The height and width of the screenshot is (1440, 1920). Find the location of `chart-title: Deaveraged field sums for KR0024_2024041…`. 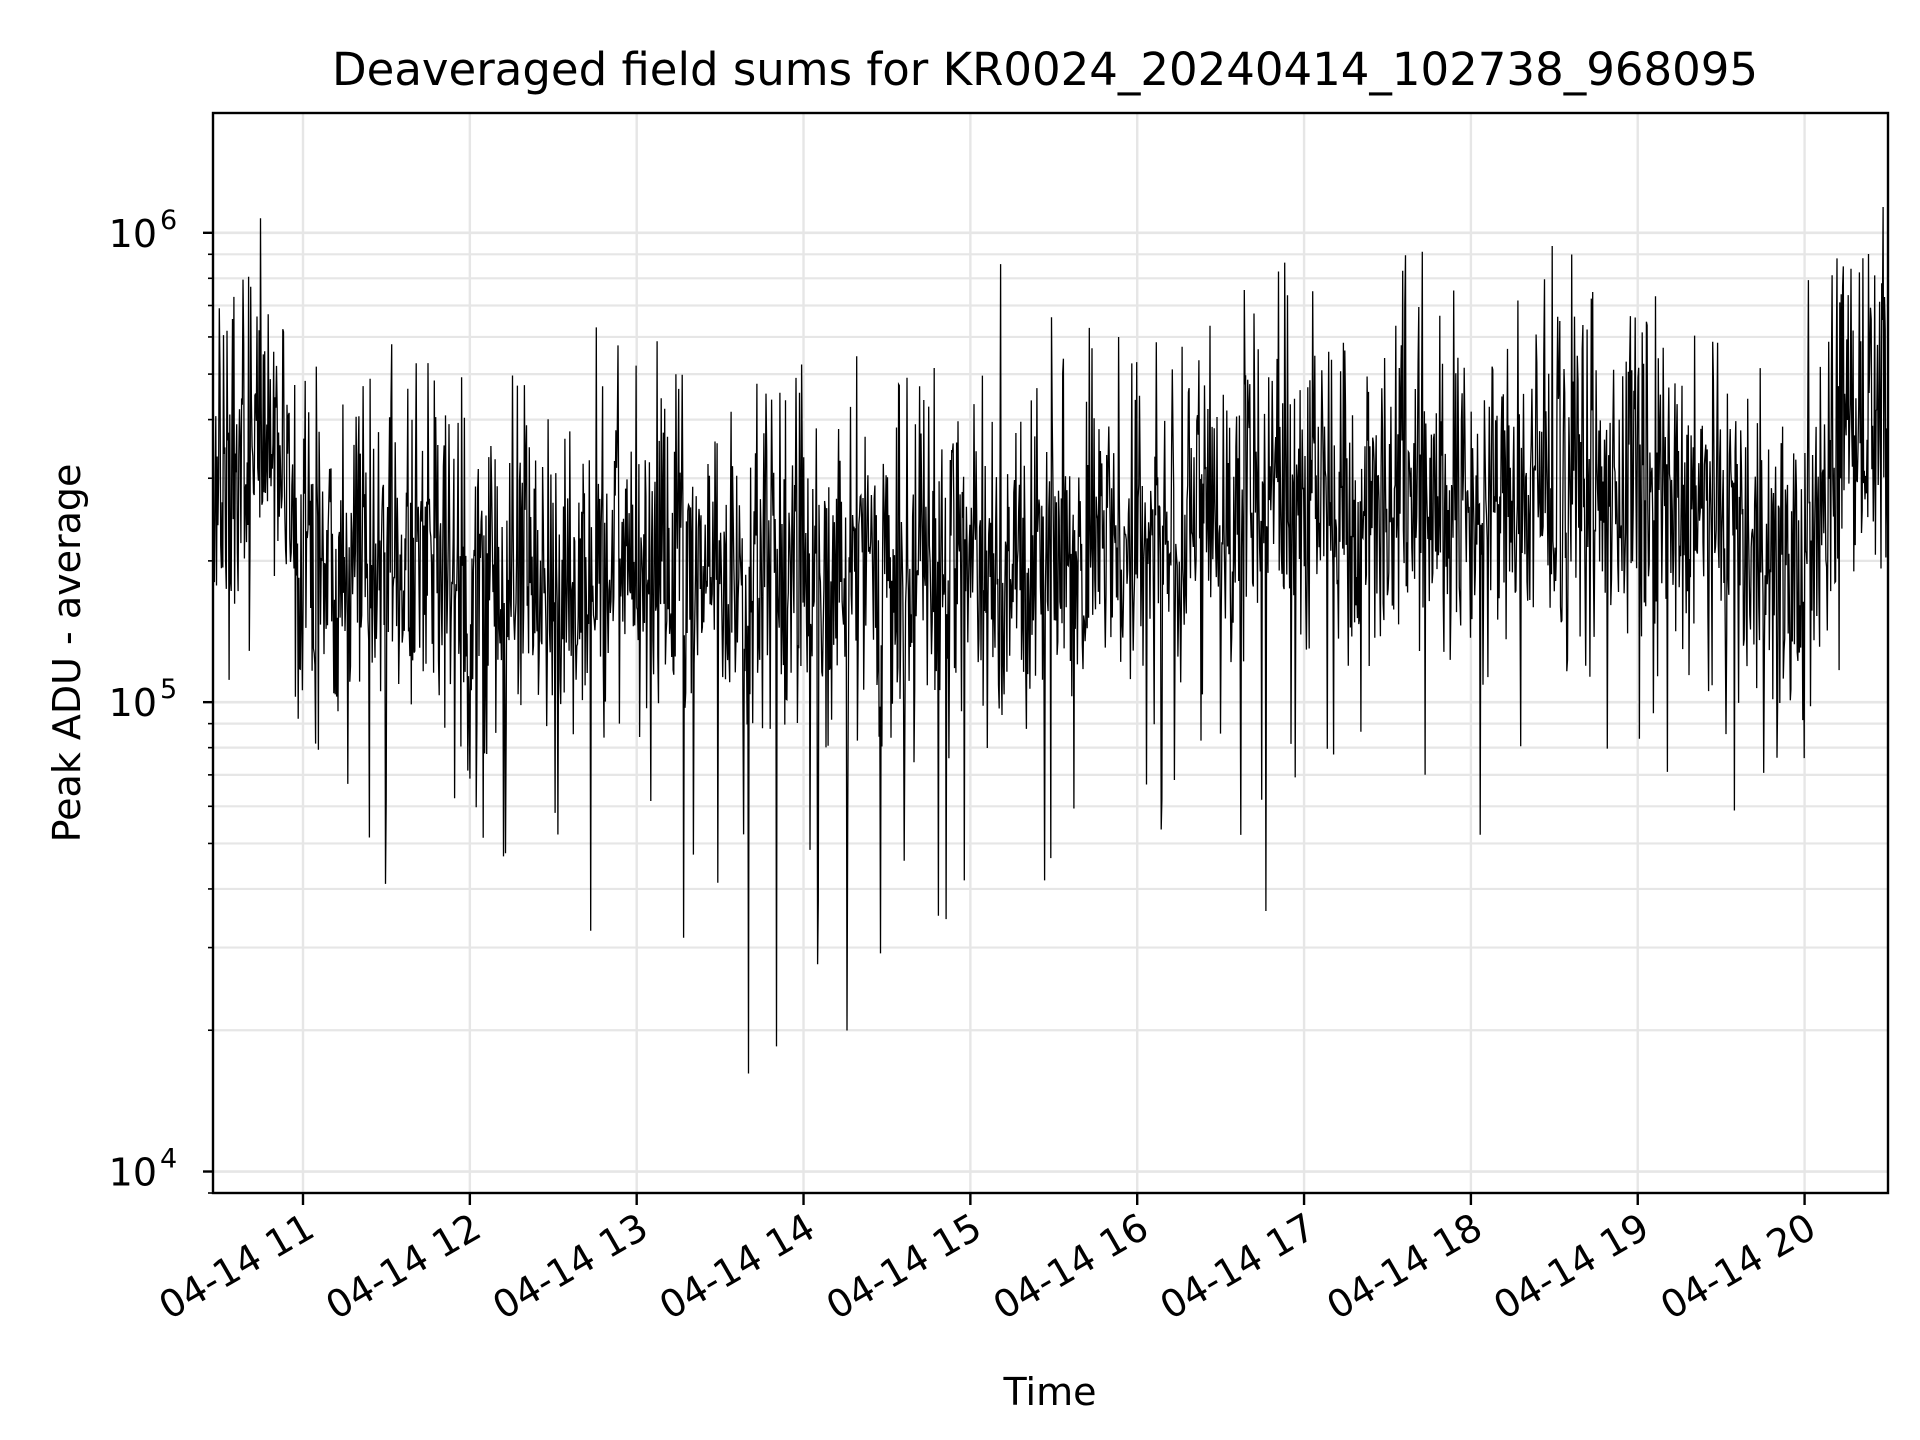

chart-title: Deaveraged field sums for KR0024_2024041… is located at coordinates (1045, 69).